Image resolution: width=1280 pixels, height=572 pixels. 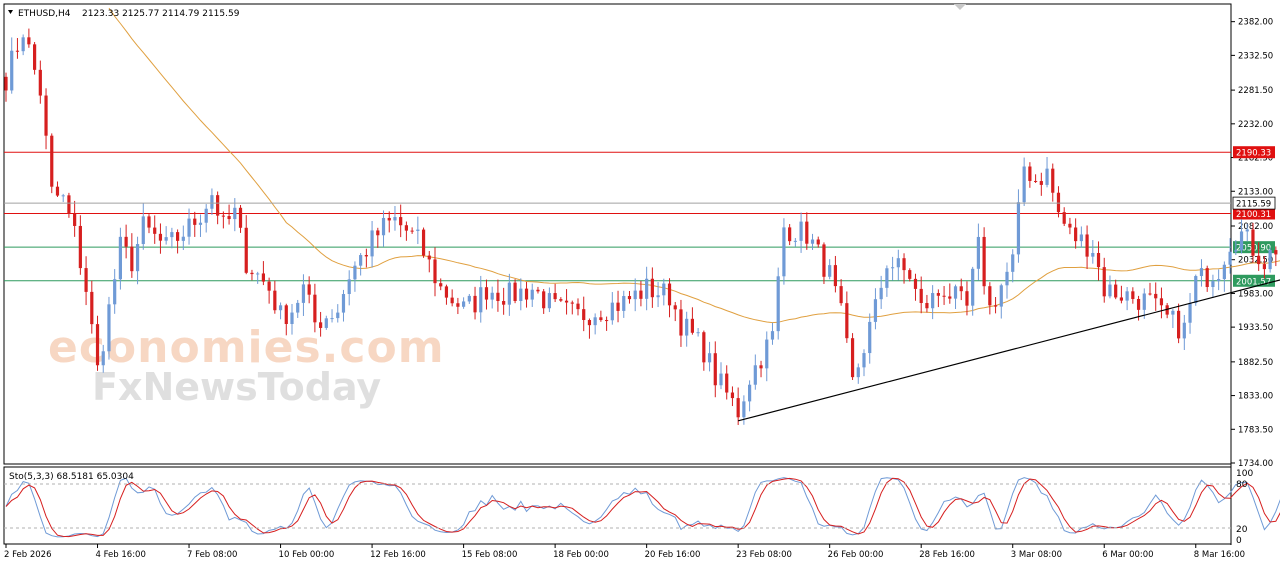 I want to click on y-tick-label: 2332.50, so click(x=1255, y=56).